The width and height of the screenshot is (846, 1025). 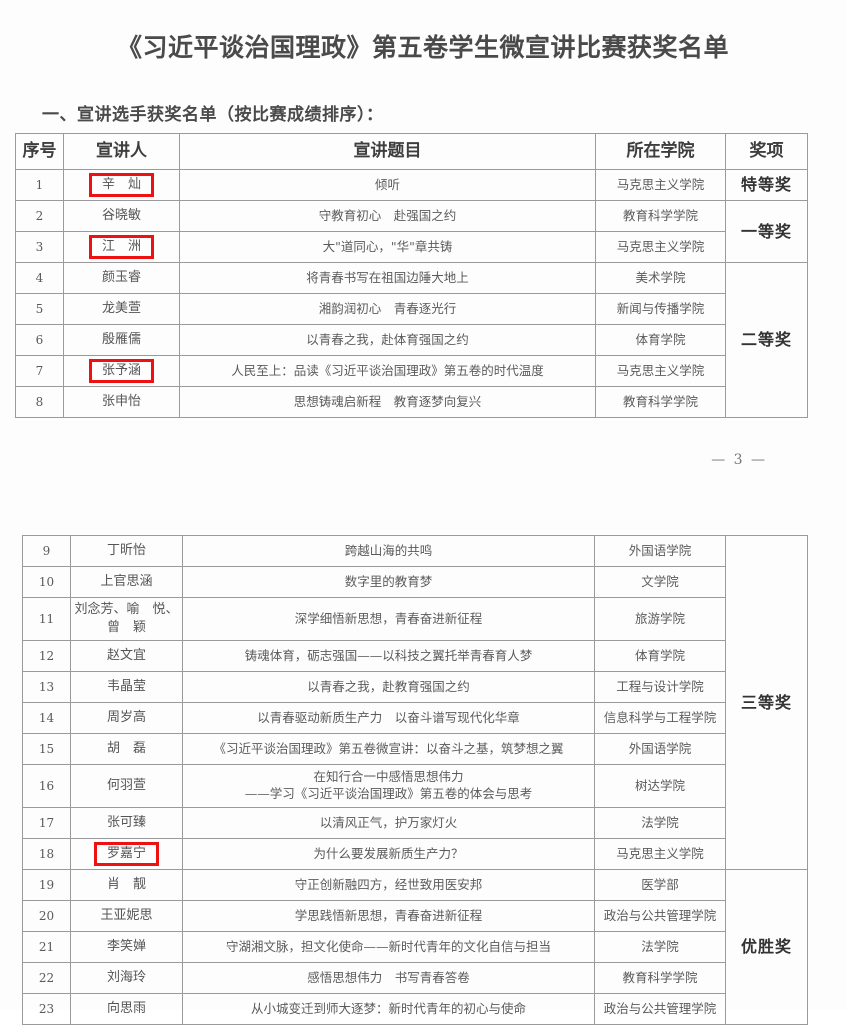 I want to click on table-row: 23 向思雨 从小城变迁到师大逐梦：新时代青年的初心与使命 政治与公共管理学院, so click(x=415, y=1009).